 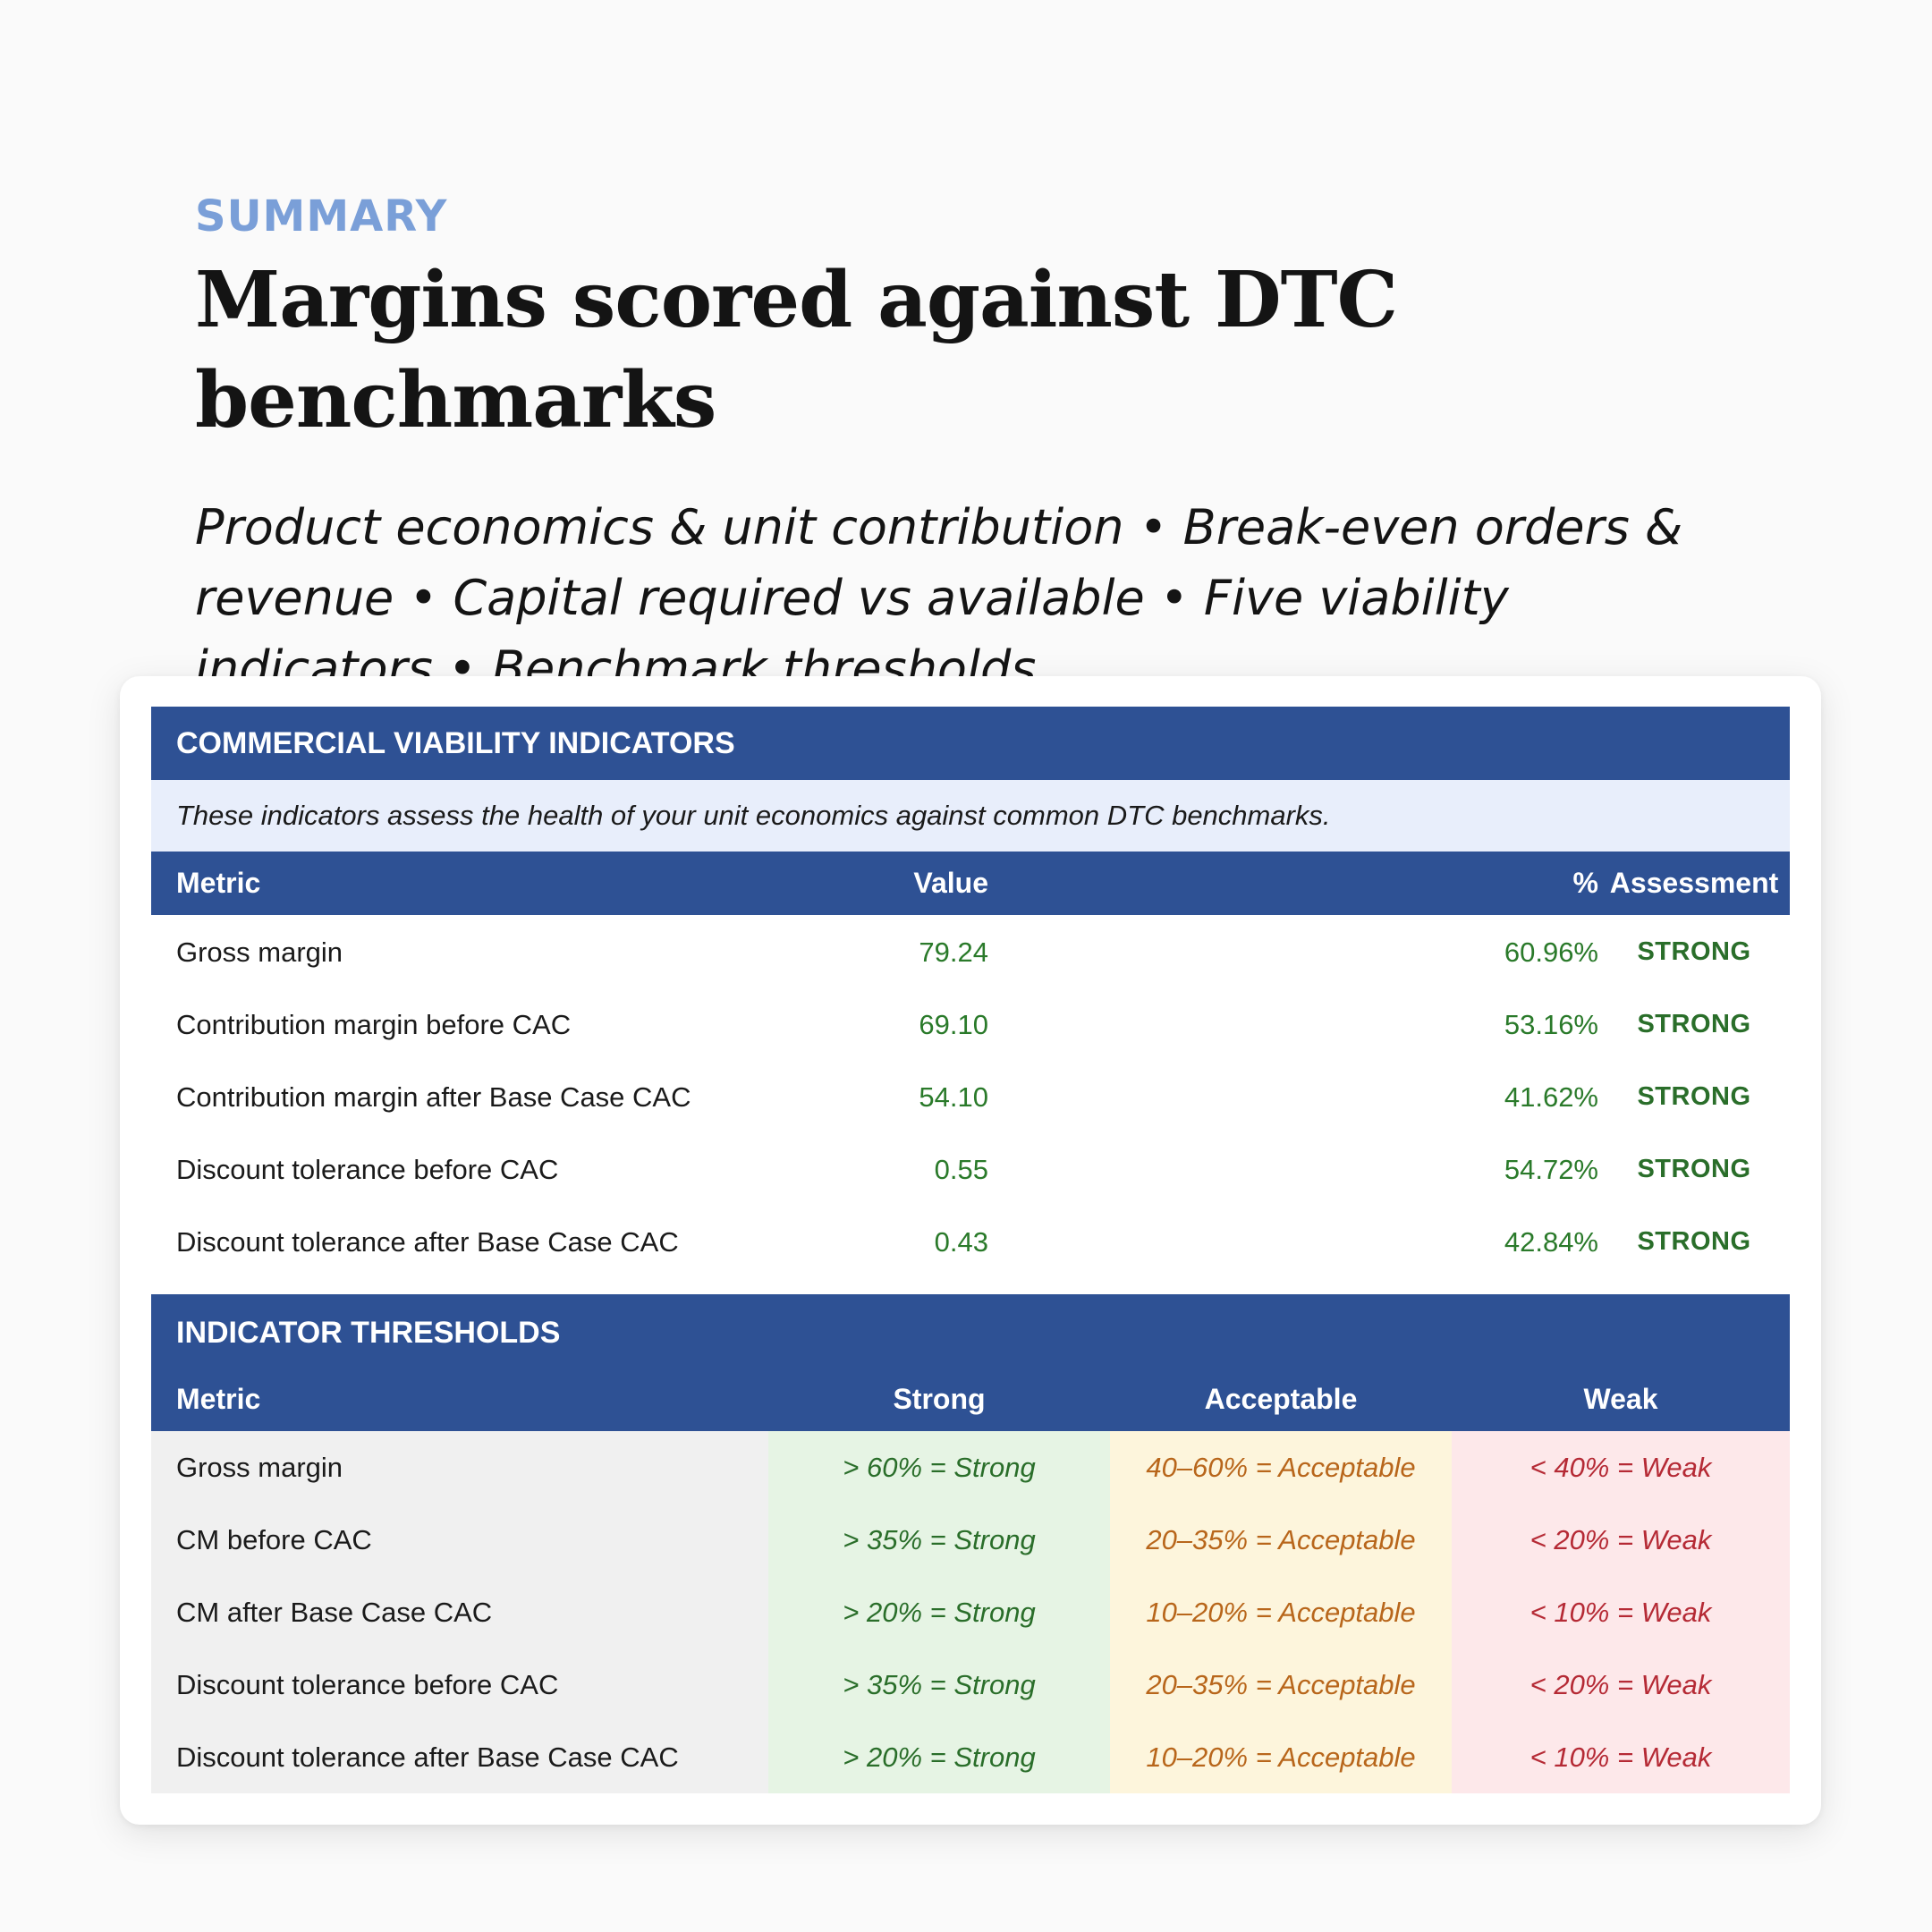 I want to click on pct-cell: 41.62%, so click(x=1551, y=1096).